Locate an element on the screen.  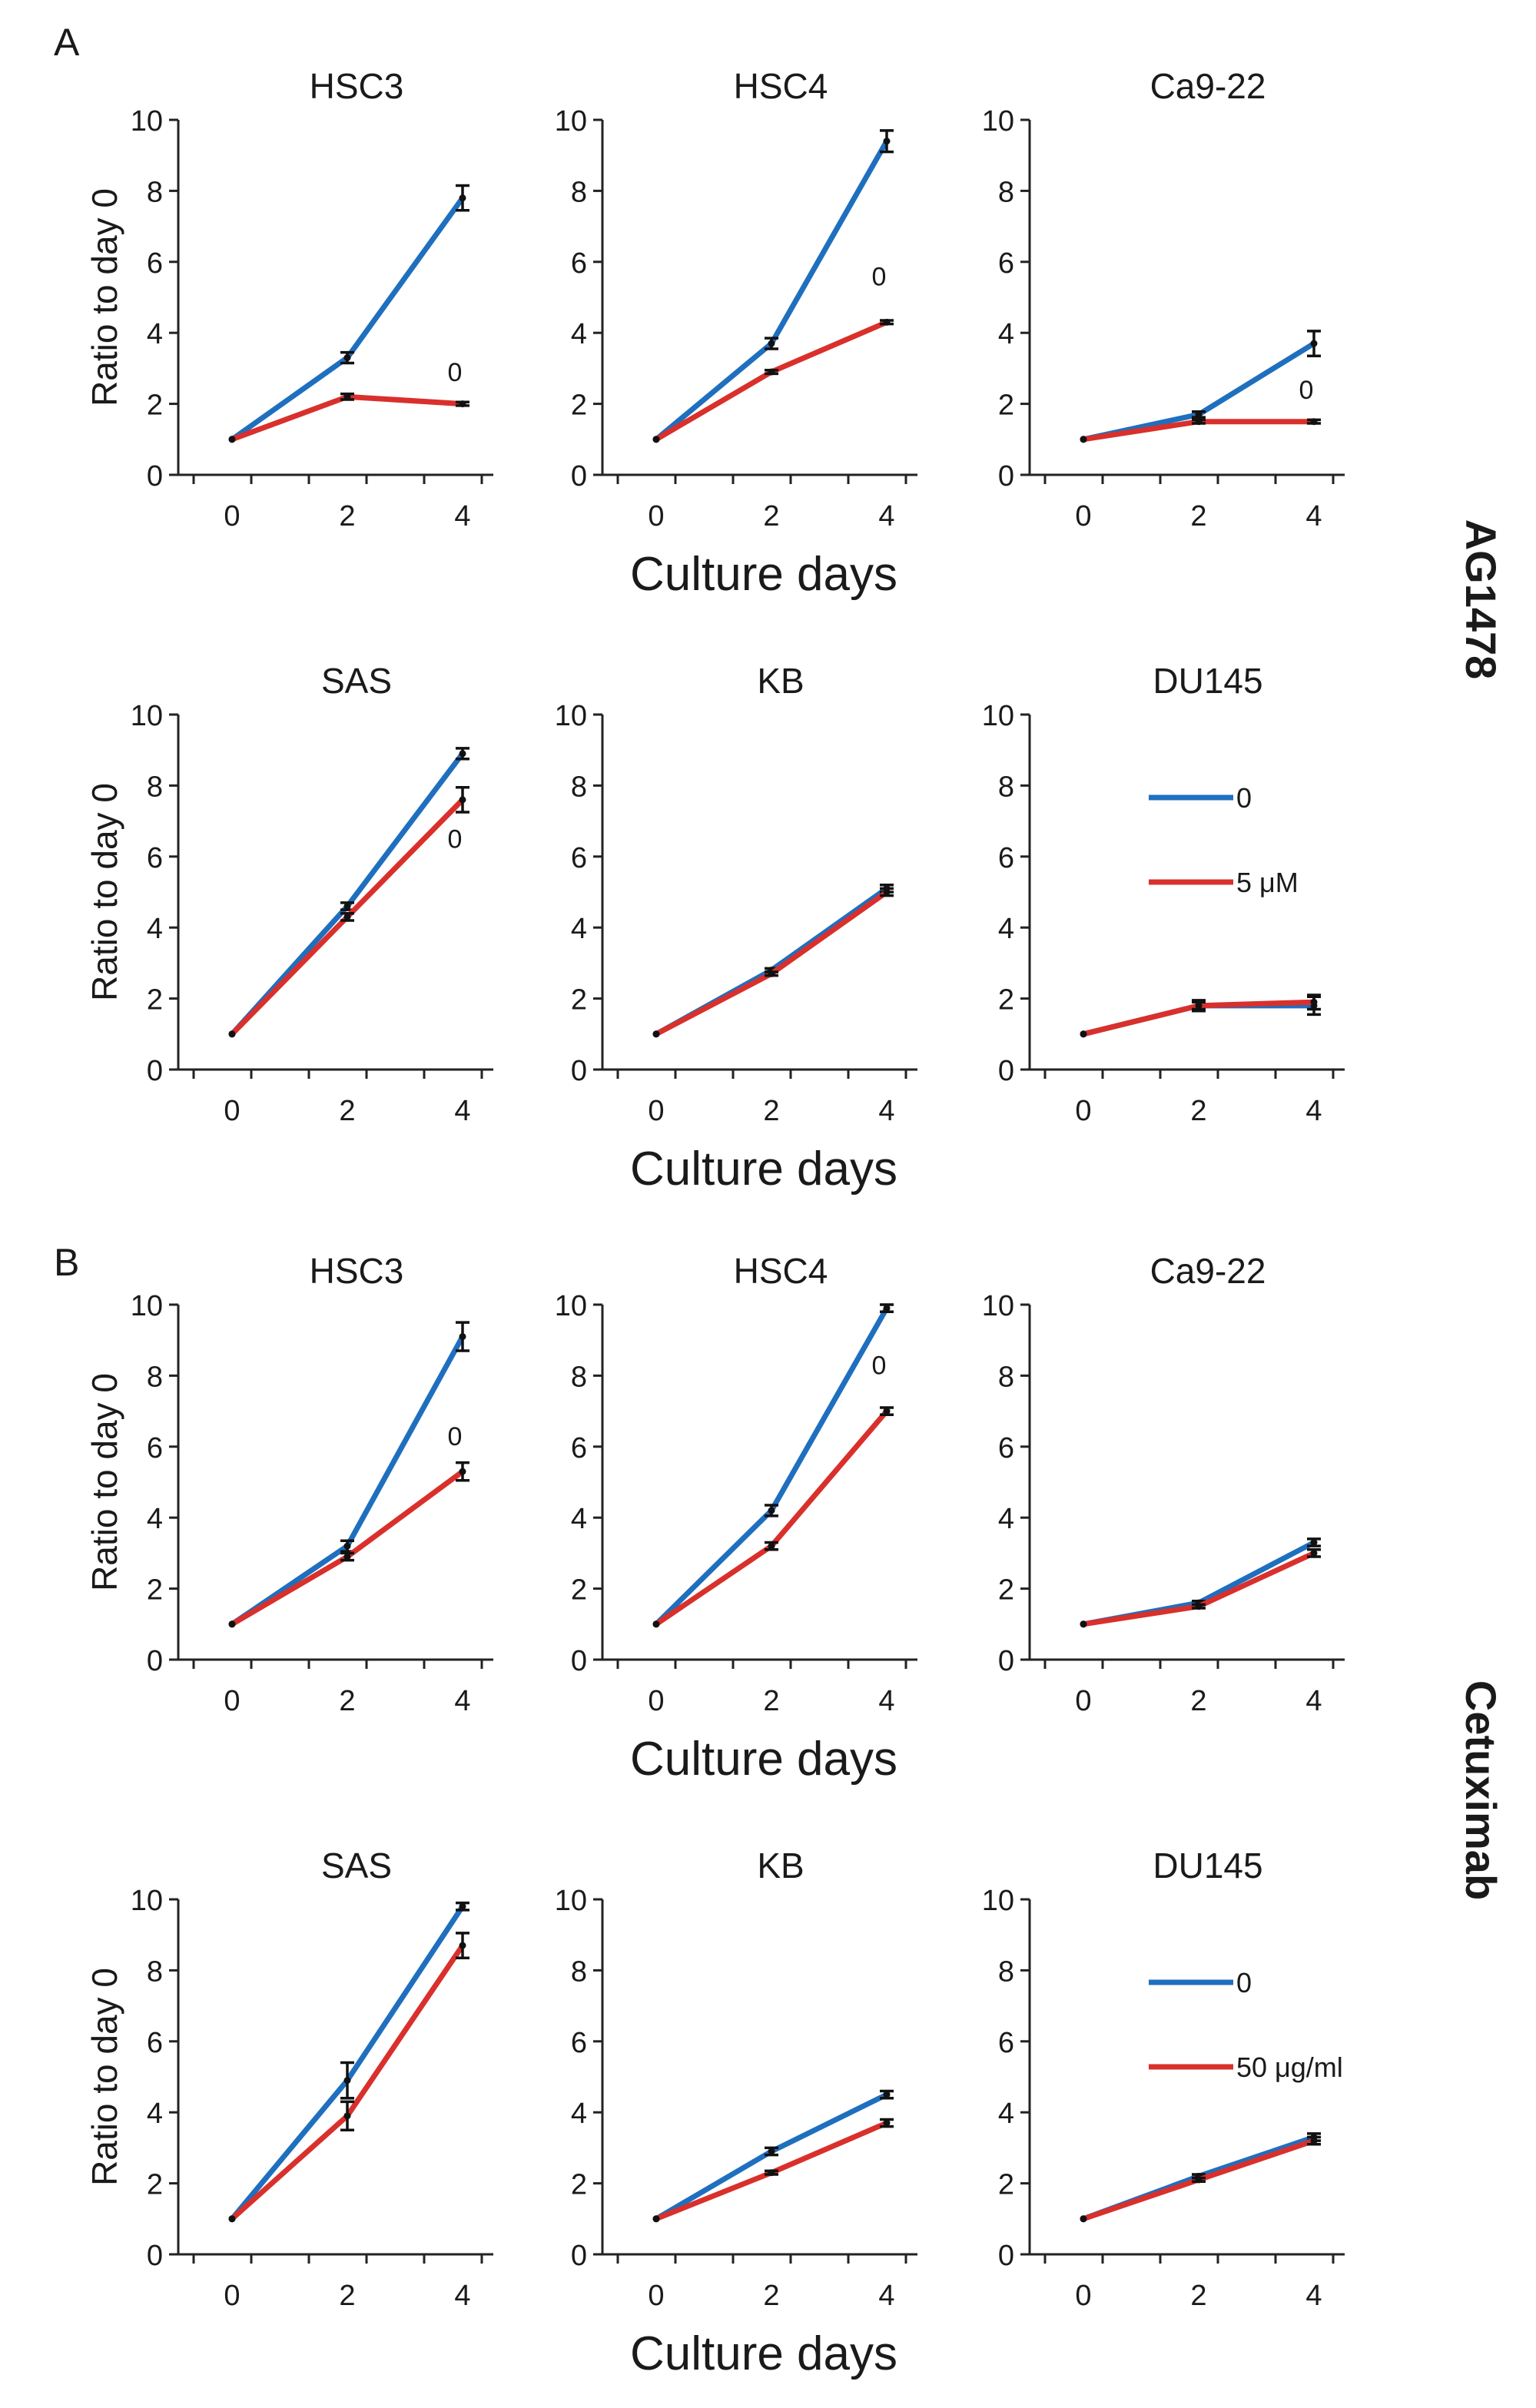
chart-title: HSC4 is located at coordinates (781, 86).